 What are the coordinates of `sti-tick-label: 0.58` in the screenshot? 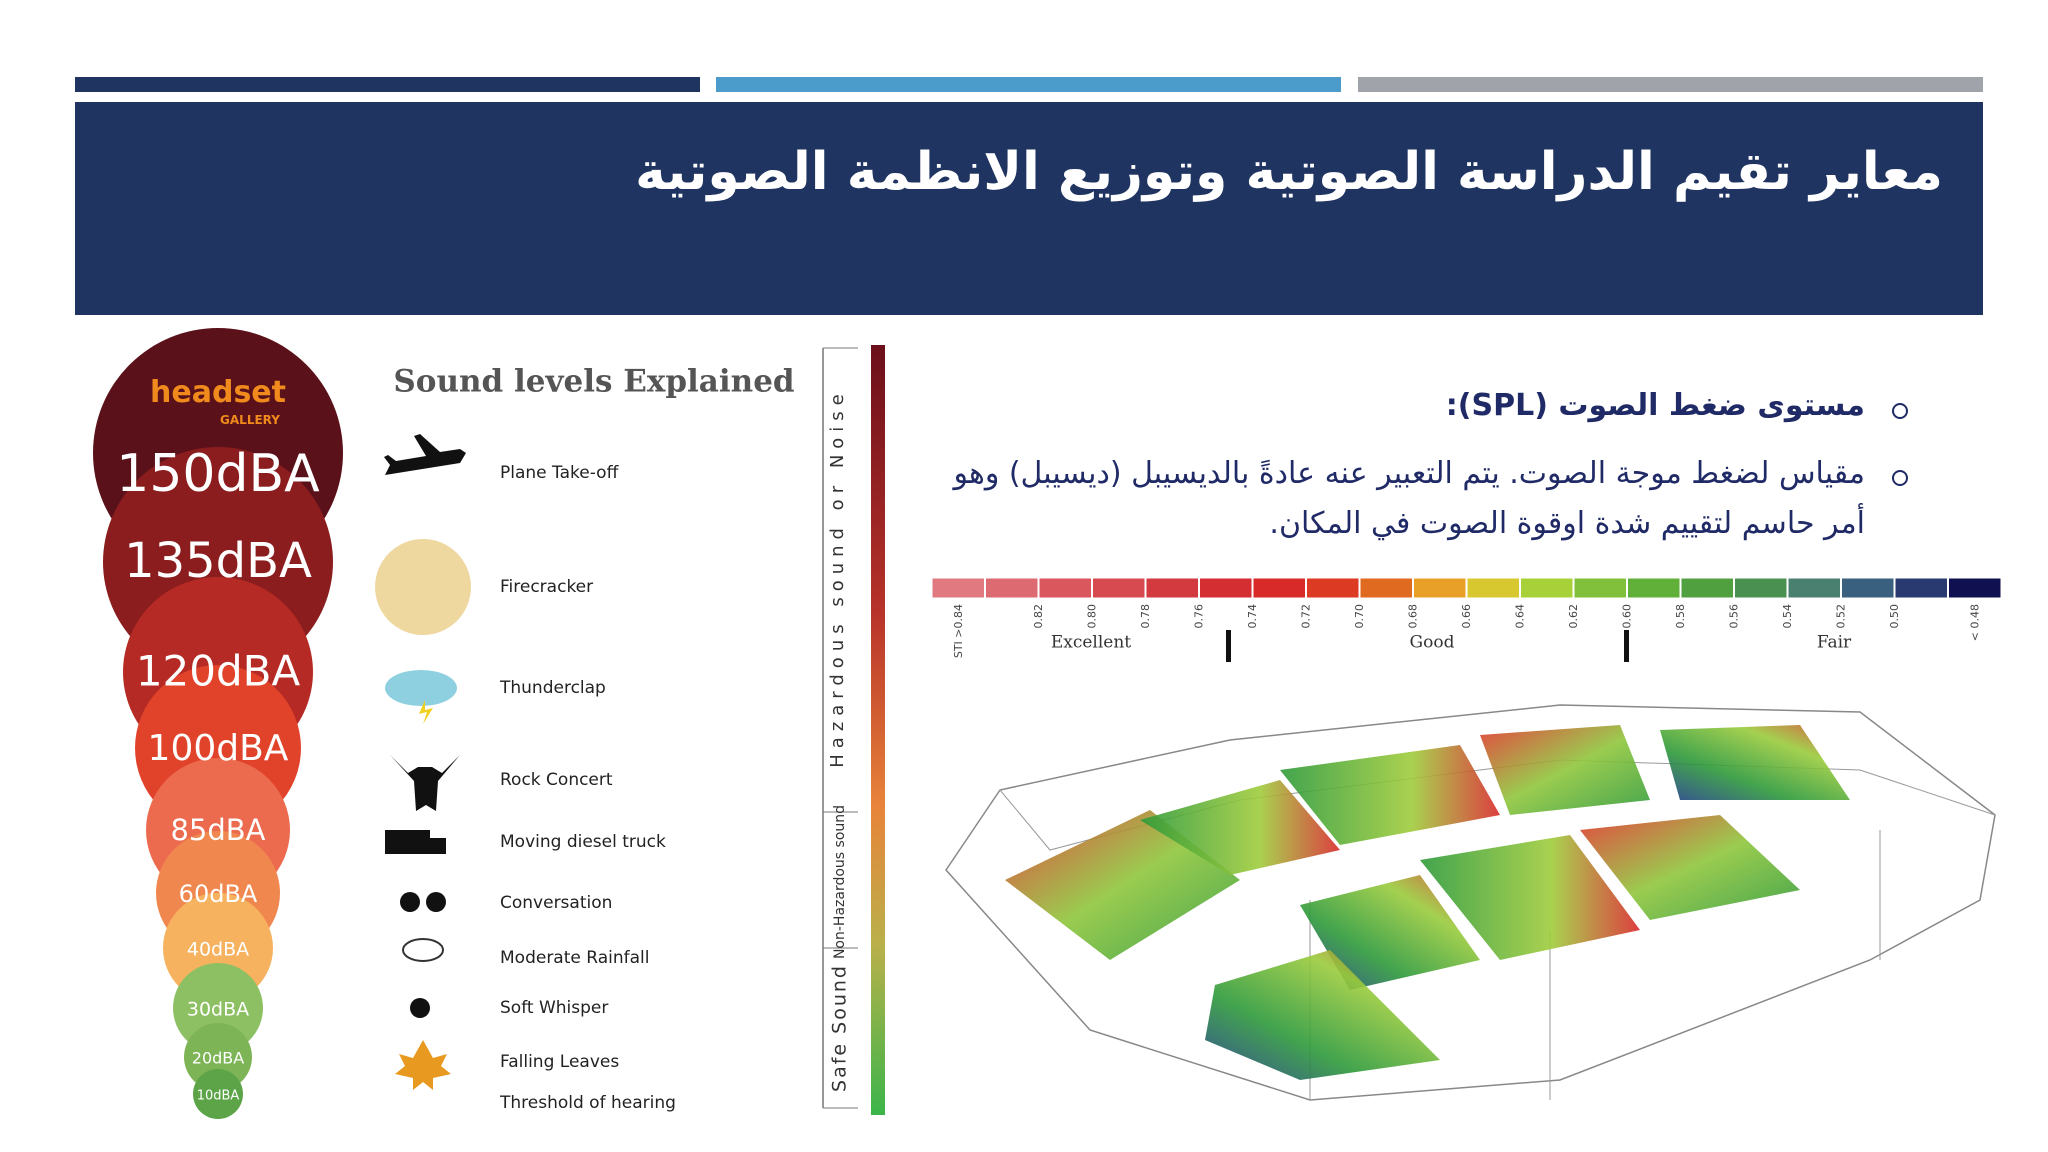 It's located at (1680, 616).